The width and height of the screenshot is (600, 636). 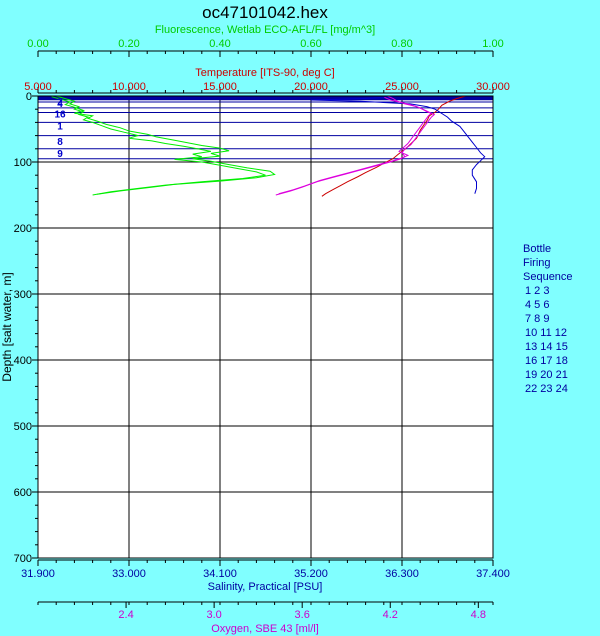 What do you see at coordinates (537, 319) in the screenshot?
I see `legend-row: 7 8 9` at bounding box center [537, 319].